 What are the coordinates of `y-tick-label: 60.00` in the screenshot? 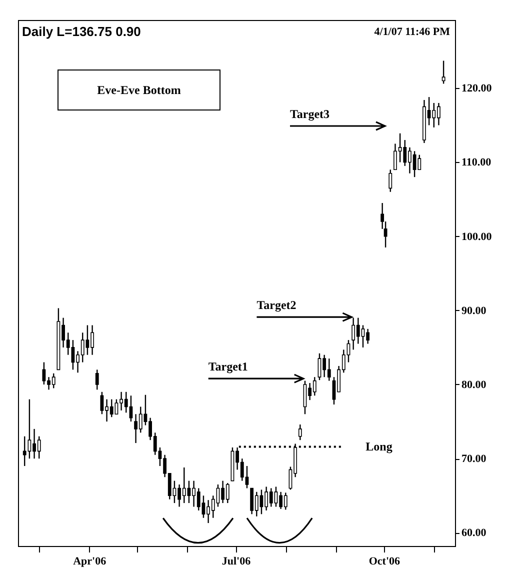 It's located at (474, 533).